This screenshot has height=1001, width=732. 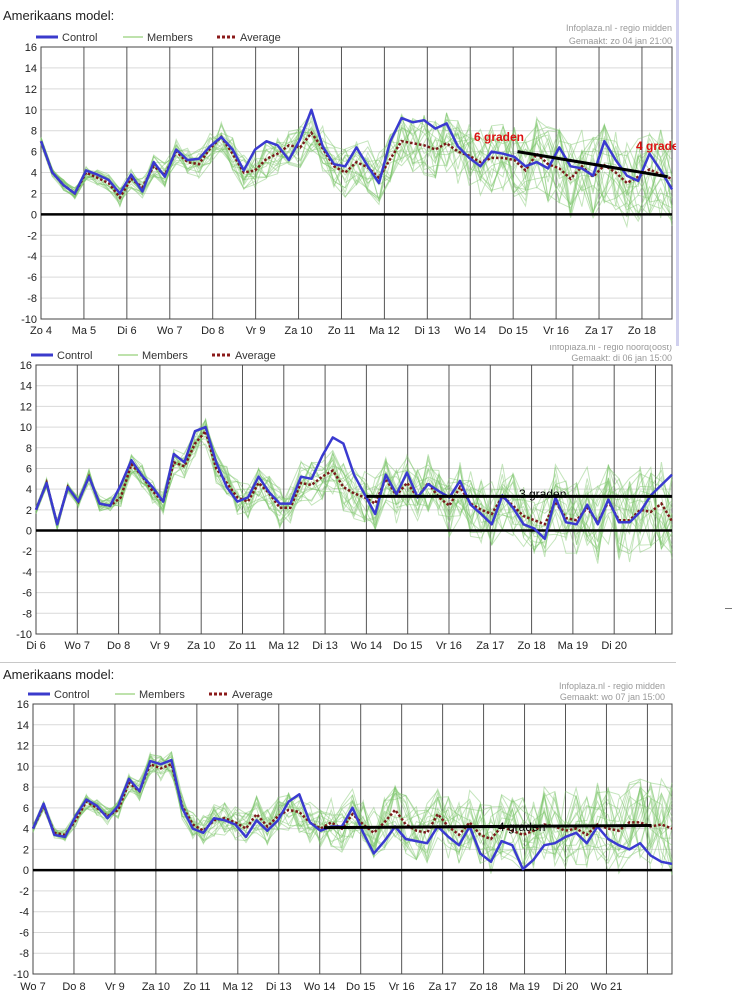 What do you see at coordinates (621, 358) in the screenshot?
I see `made-label: Gemaakt: di 06 jan 15:00` at bounding box center [621, 358].